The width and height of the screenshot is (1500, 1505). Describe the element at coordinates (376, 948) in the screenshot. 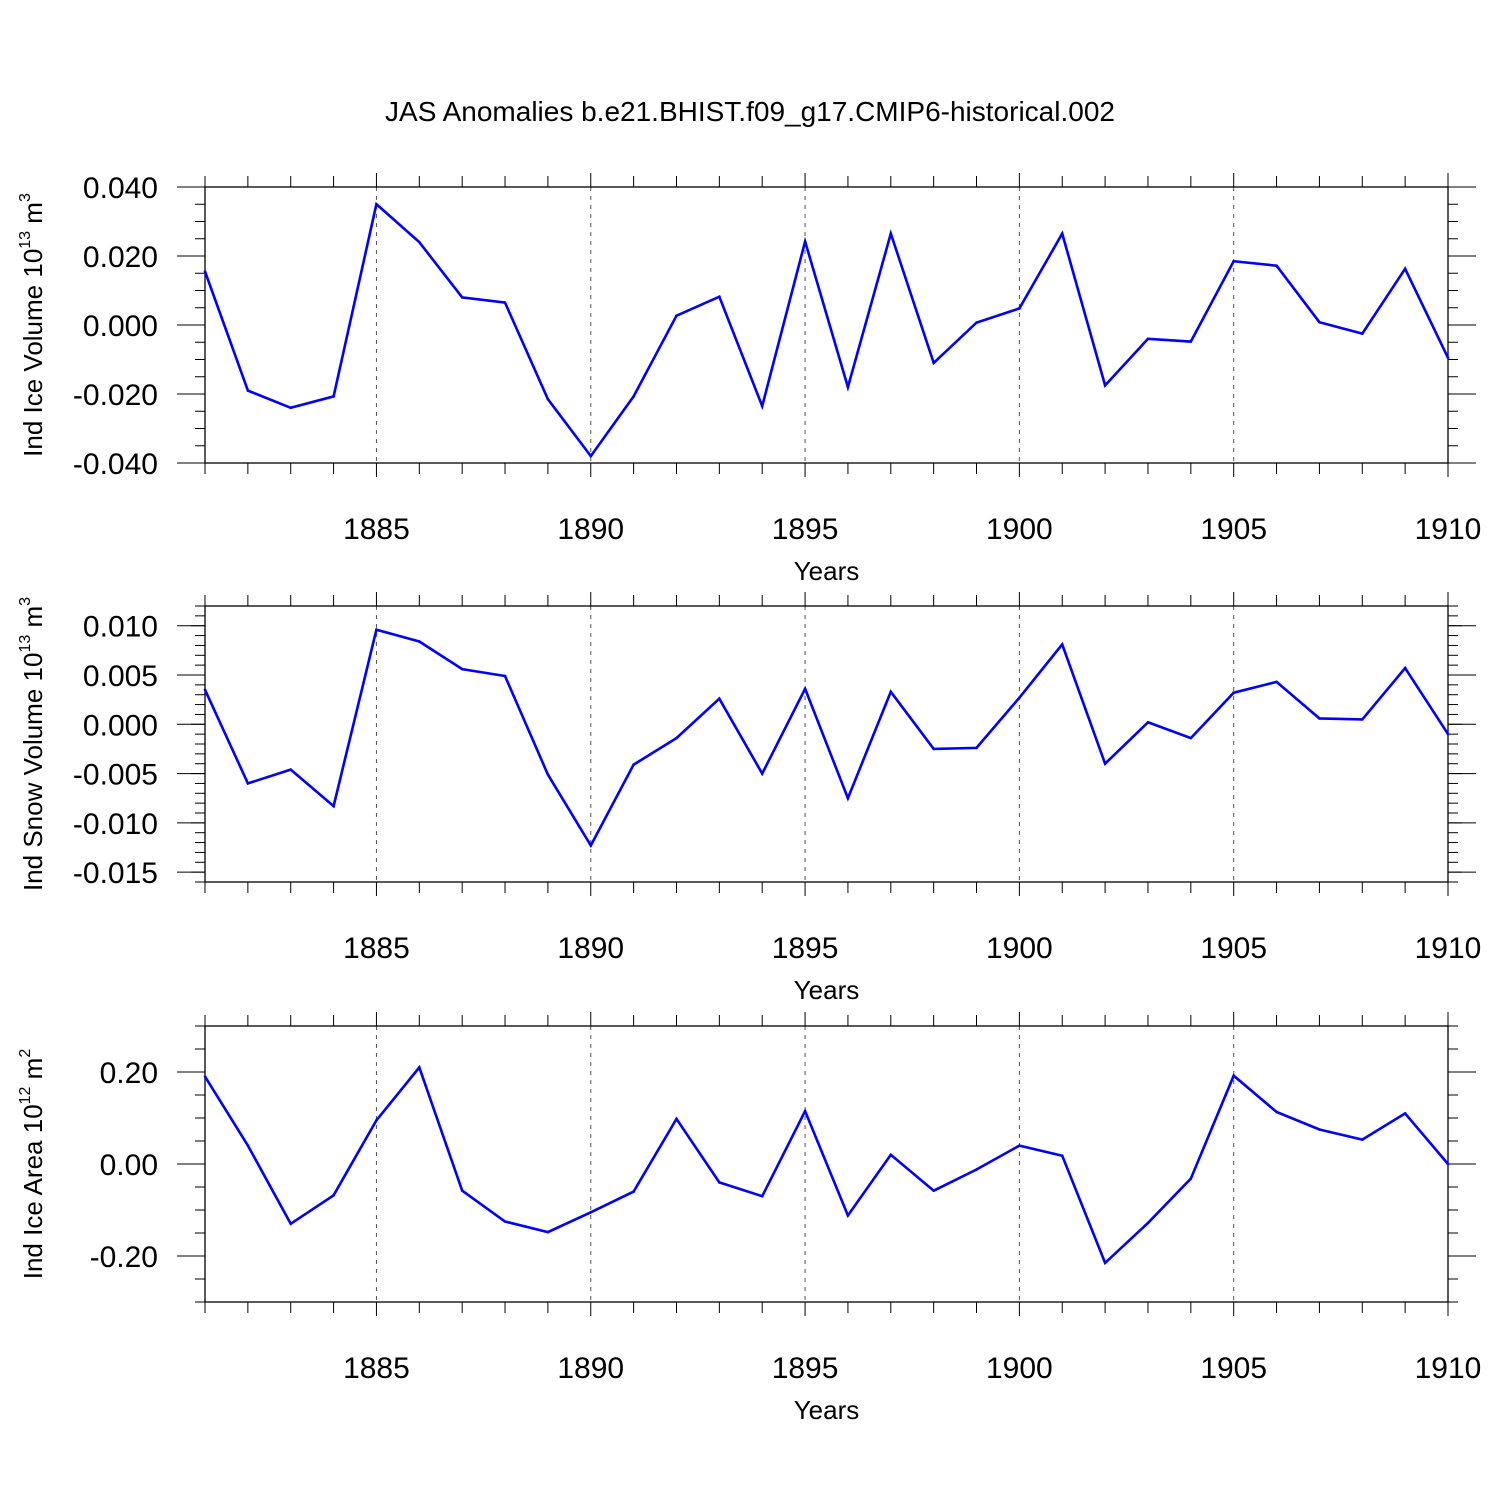

I see `x-tick-label: 1885` at that location.